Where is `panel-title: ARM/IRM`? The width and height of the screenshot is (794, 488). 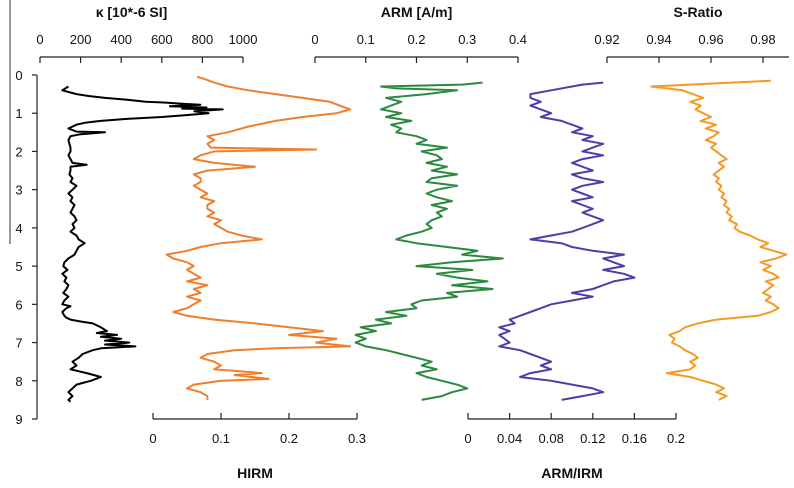
panel-title: ARM/IRM is located at coordinates (571, 473).